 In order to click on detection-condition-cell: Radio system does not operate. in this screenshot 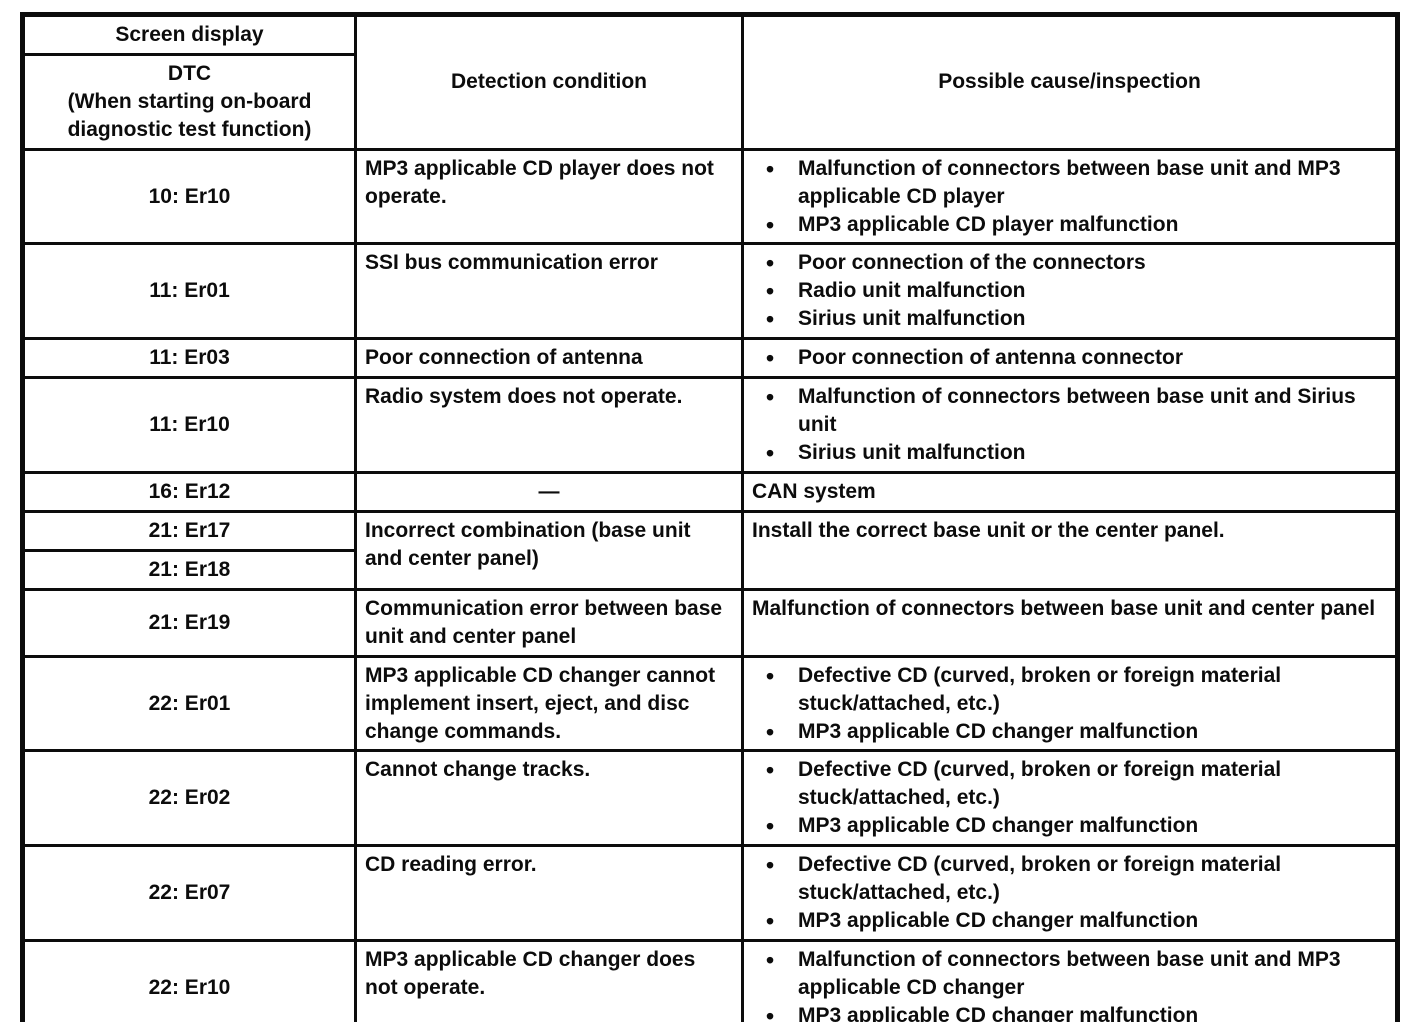, I will do `click(549, 425)`.